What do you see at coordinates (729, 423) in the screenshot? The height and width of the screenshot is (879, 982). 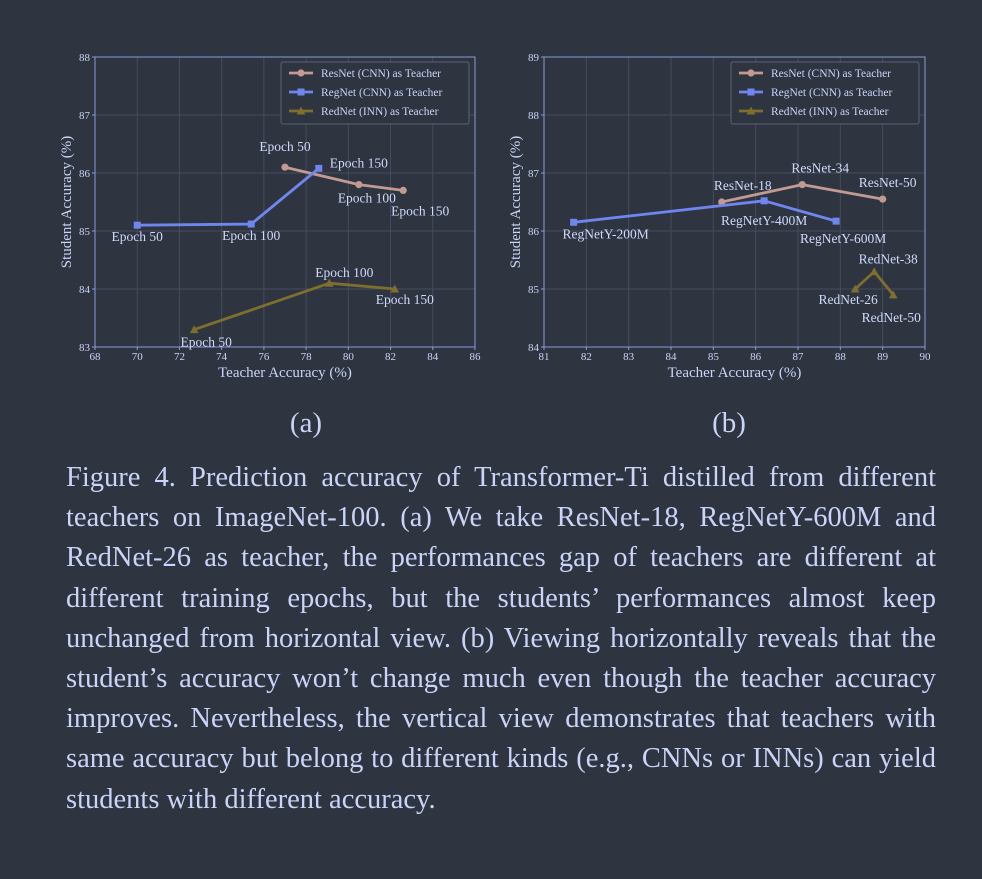 I see `subfigure-label: (b)` at bounding box center [729, 423].